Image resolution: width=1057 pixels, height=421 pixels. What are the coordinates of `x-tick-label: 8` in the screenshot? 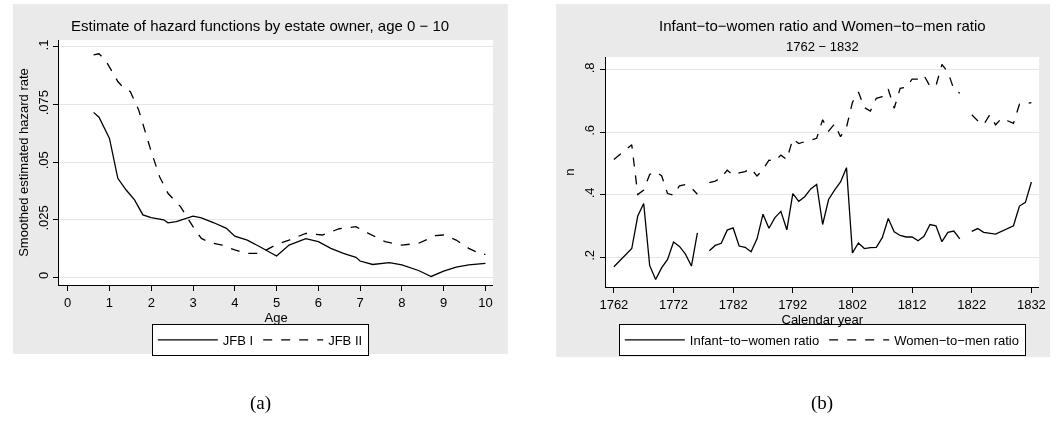 It's located at (402, 302).